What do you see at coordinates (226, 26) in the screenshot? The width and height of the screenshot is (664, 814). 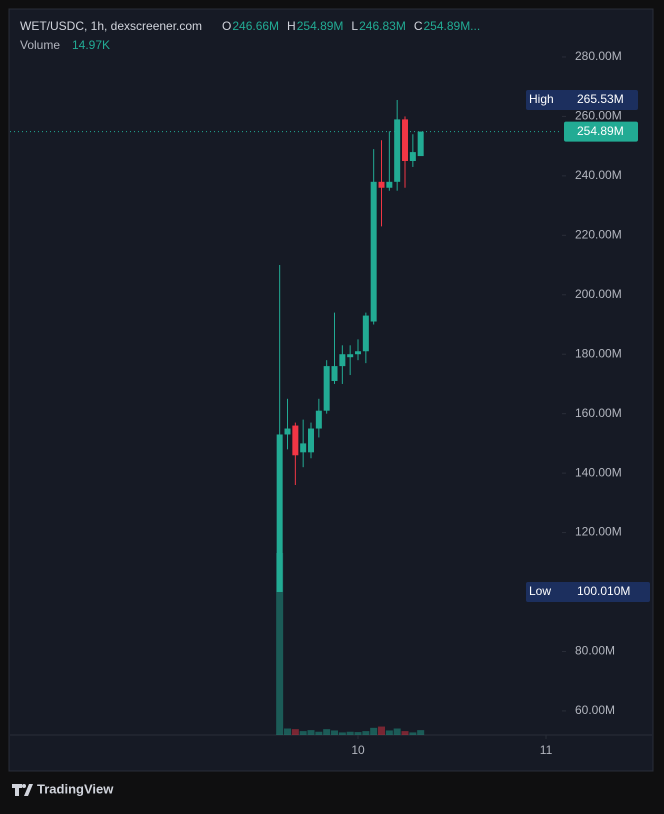 I see `legend-key: O` at bounding box center [226, 26].